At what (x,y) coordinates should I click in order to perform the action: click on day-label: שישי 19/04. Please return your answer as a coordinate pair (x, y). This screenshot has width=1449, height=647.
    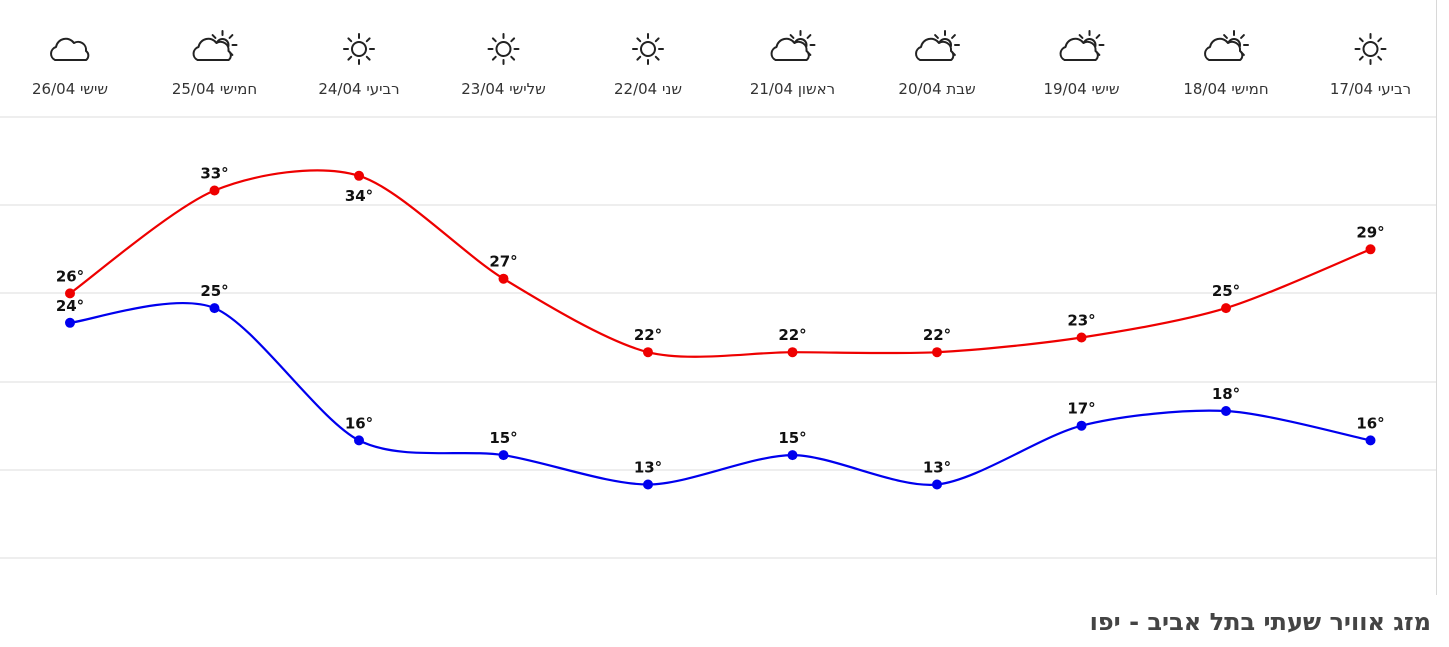
    Looking at the image, I should click on (1082, 89).